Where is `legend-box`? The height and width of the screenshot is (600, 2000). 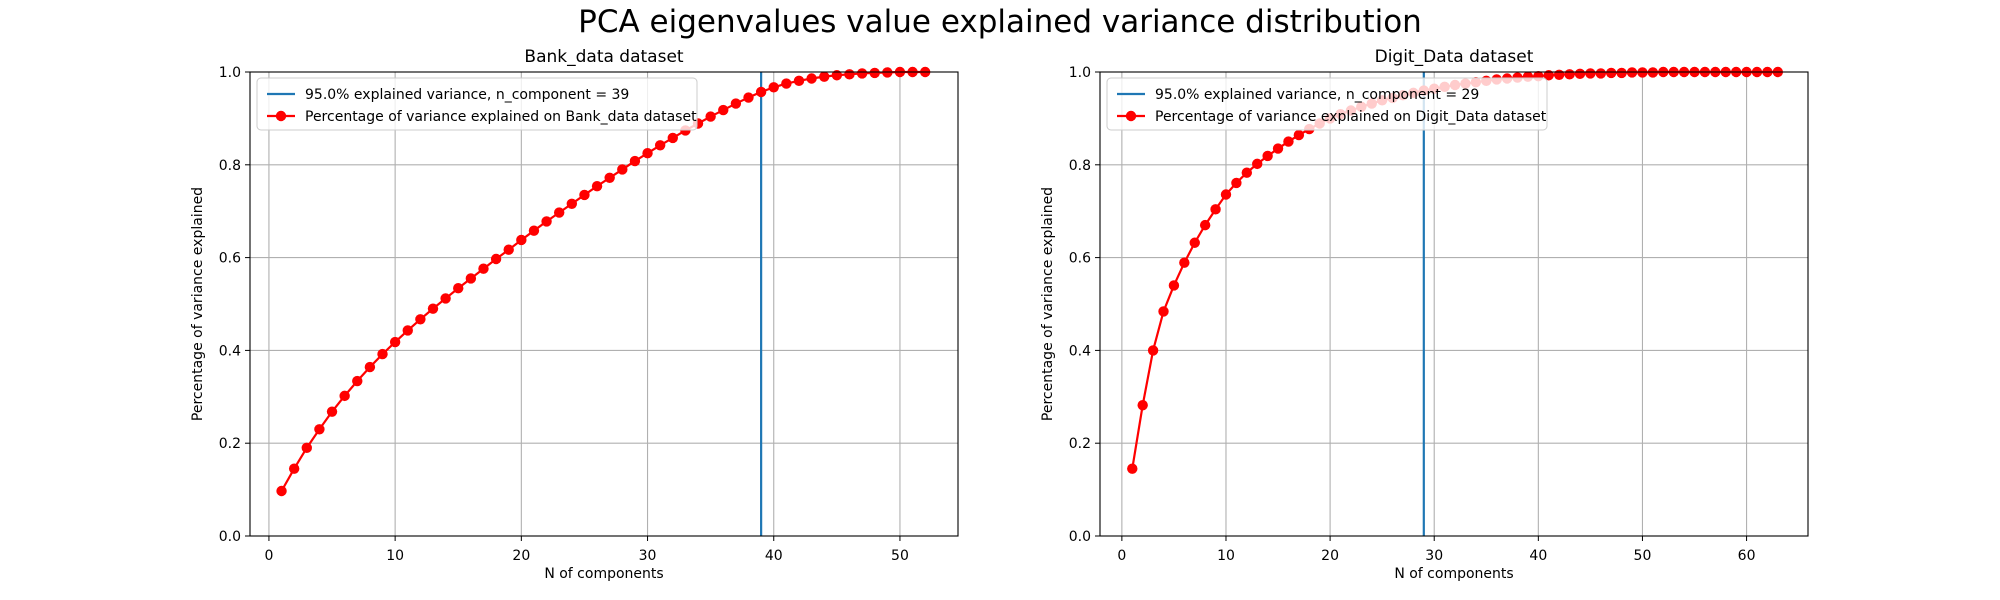 legend-box is located at coordinates (477, 104).